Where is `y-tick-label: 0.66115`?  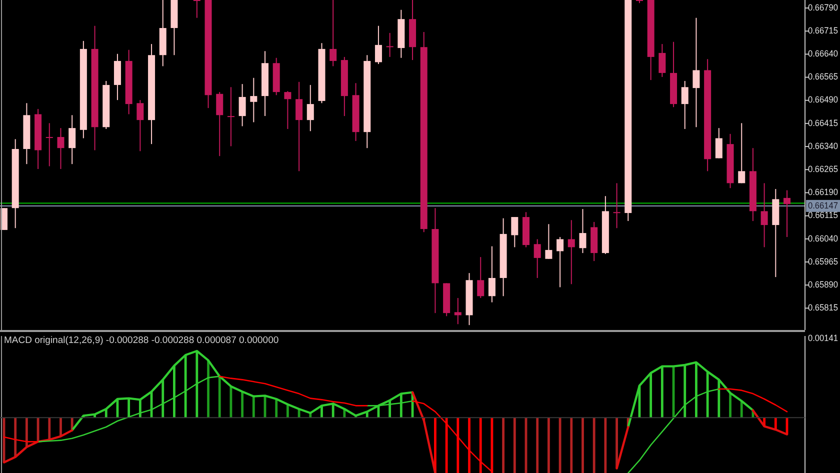
y-tick-label: 0.66115 is located at coordinates (824, 215).